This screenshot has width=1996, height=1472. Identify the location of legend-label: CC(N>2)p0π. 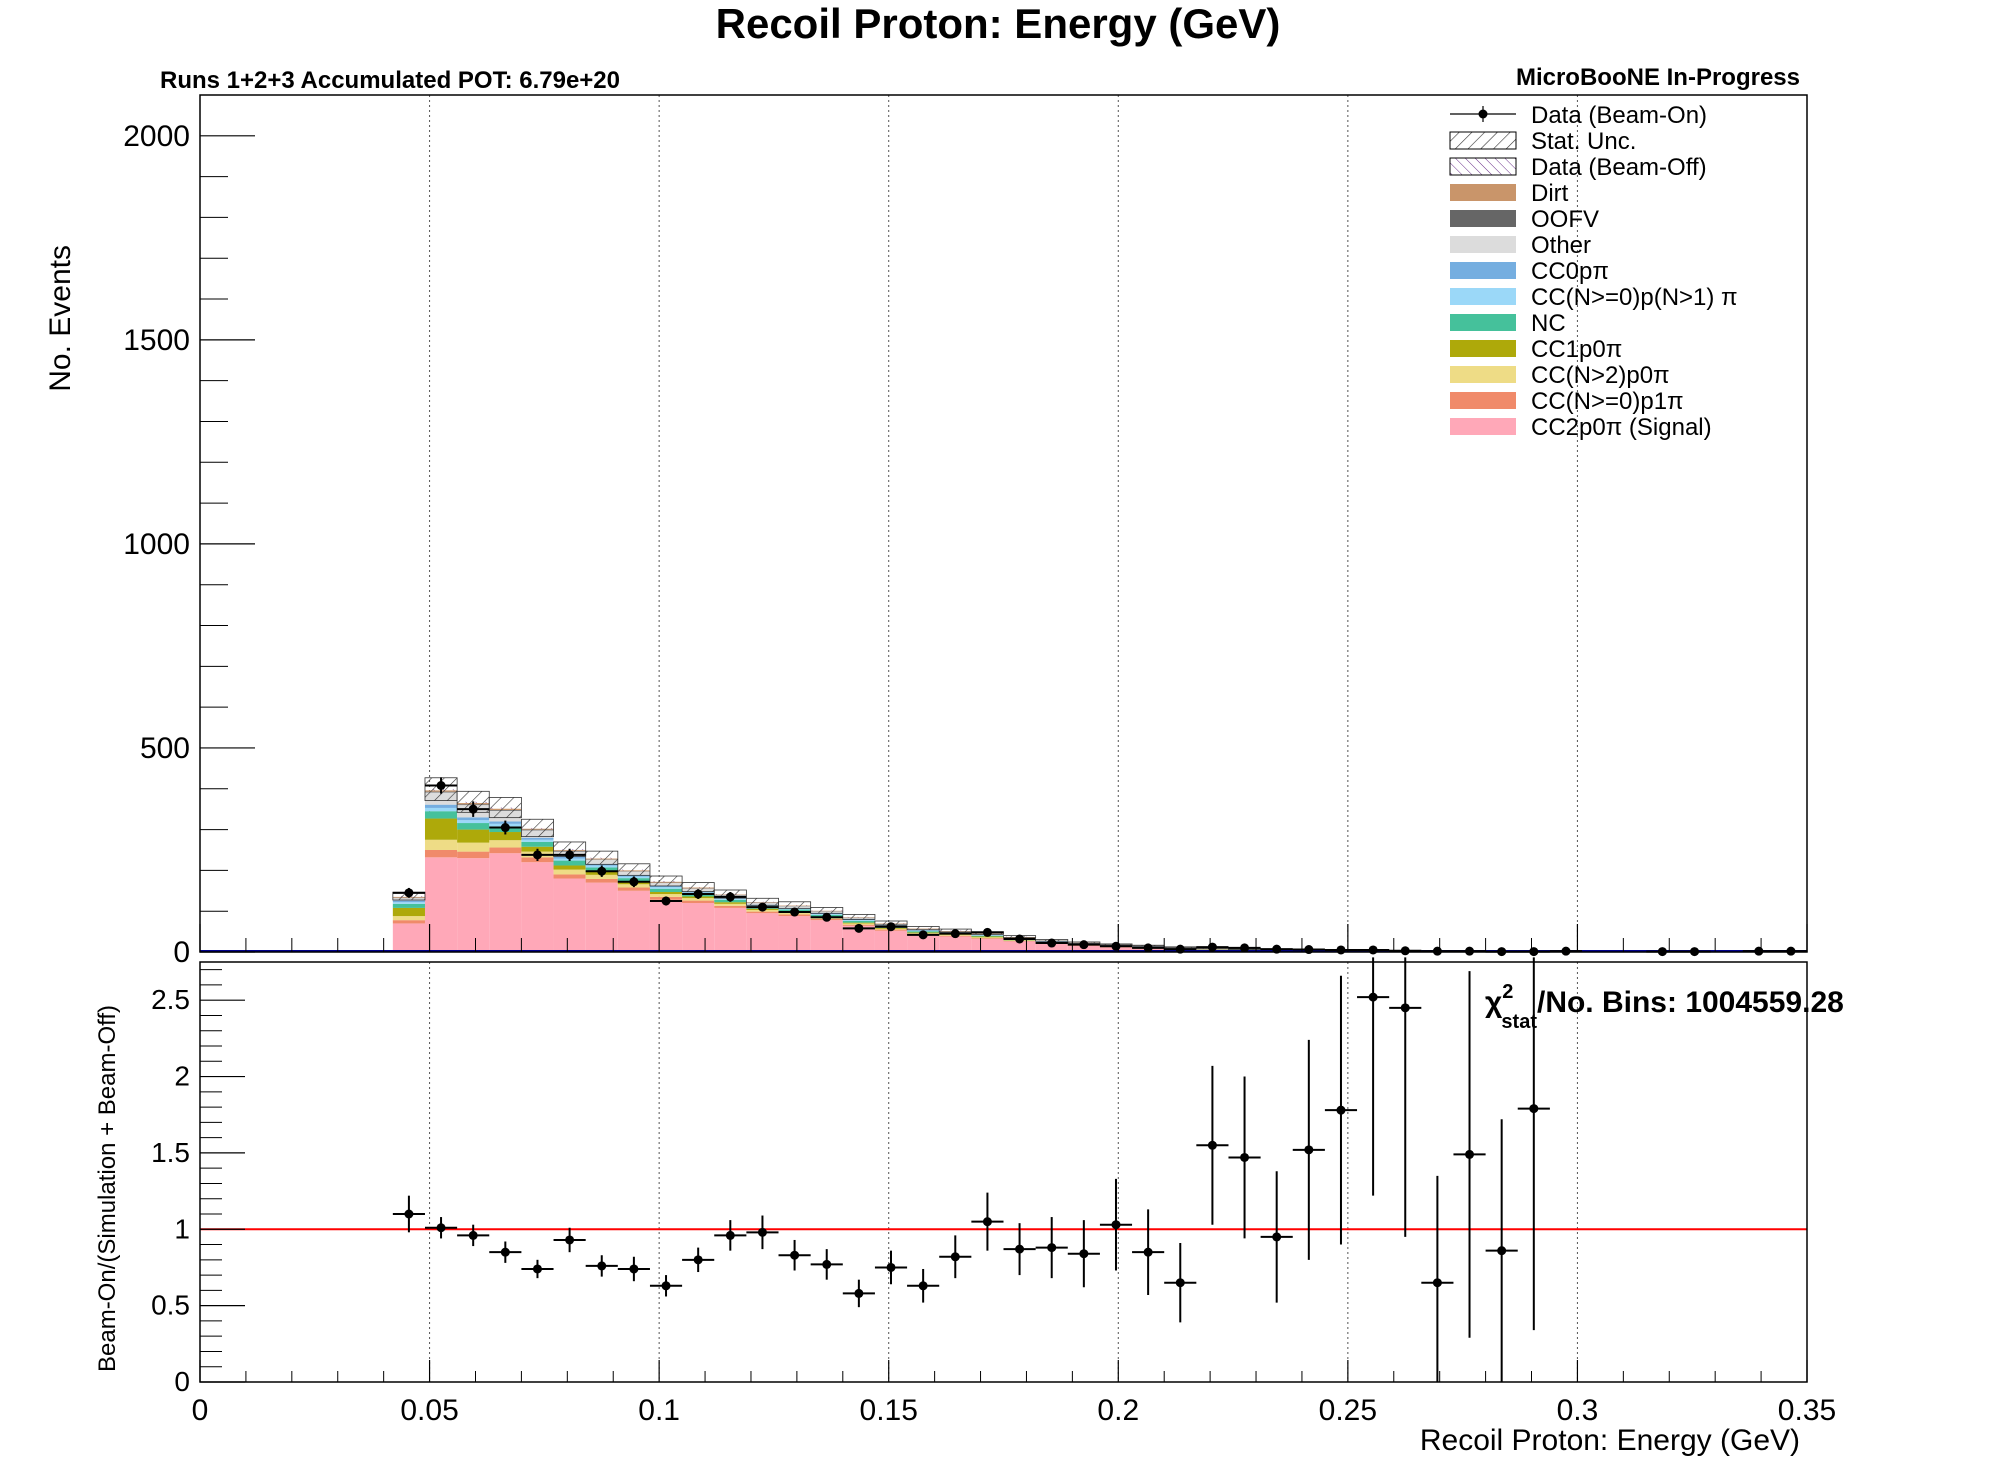
(1600, 375).